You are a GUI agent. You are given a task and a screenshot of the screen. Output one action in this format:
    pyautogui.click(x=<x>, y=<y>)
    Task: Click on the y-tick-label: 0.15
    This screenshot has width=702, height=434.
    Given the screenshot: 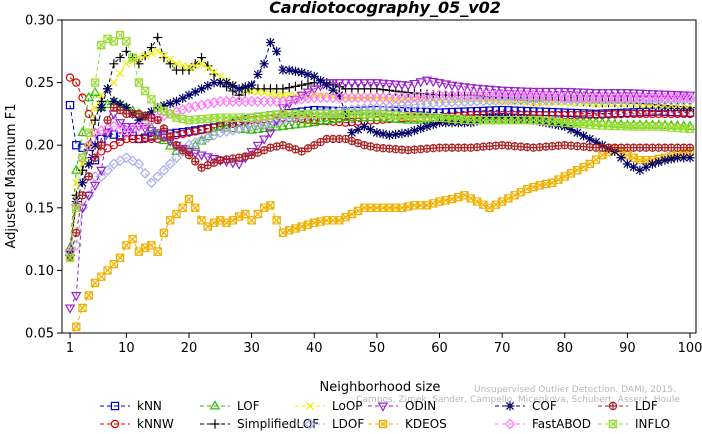 What is the action you would take?
    pyautogui.click(x=39, y=208)
    